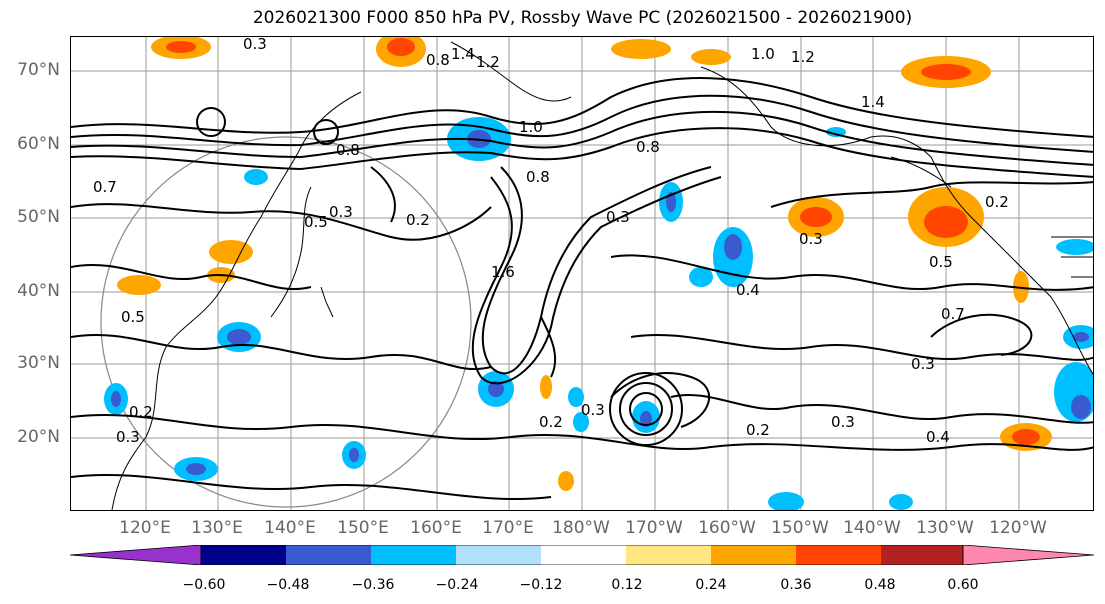 Image resolution: width=1105 pixels, height=604 pixels. What do you see at coordinates (288, 585) in the screenshot?
I see `colorbar-tick: −0.48` at bounding box center [288, 585].